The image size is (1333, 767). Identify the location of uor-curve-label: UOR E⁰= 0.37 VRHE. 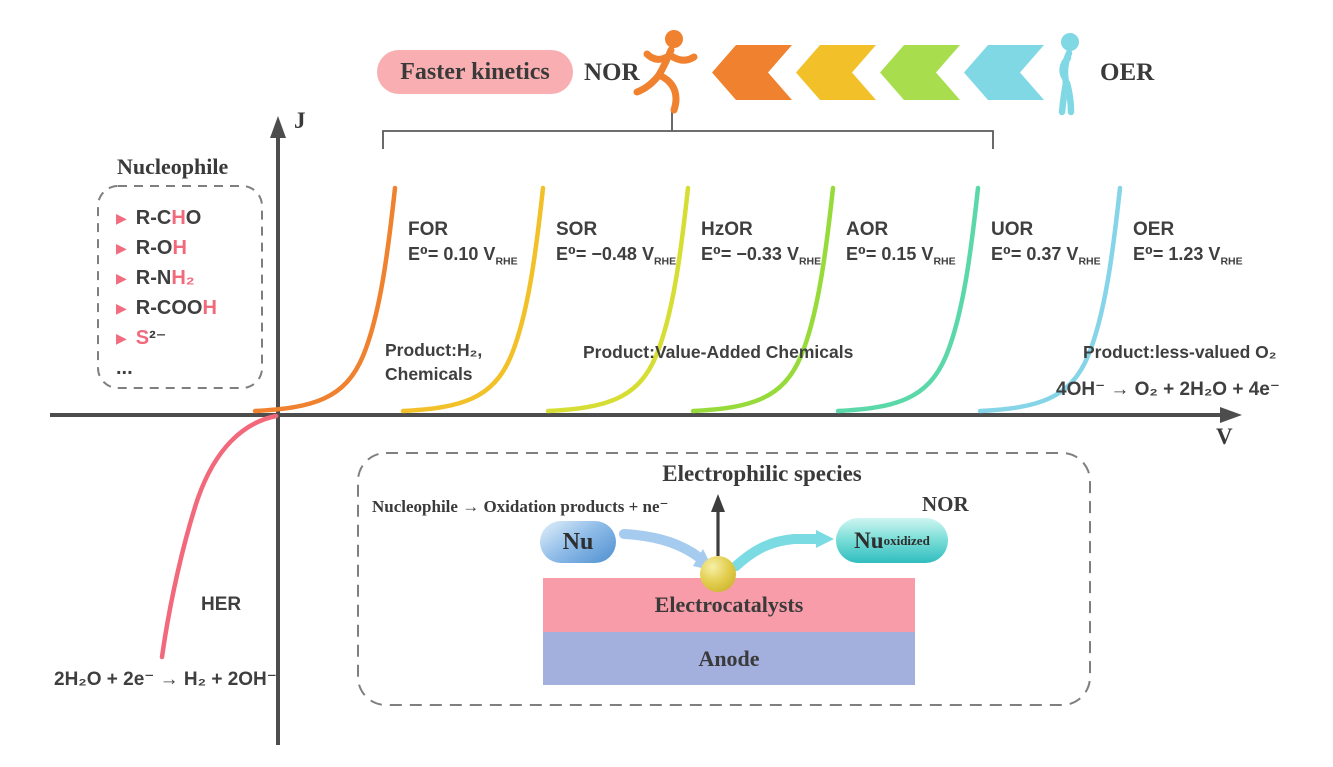
(1076, 243).